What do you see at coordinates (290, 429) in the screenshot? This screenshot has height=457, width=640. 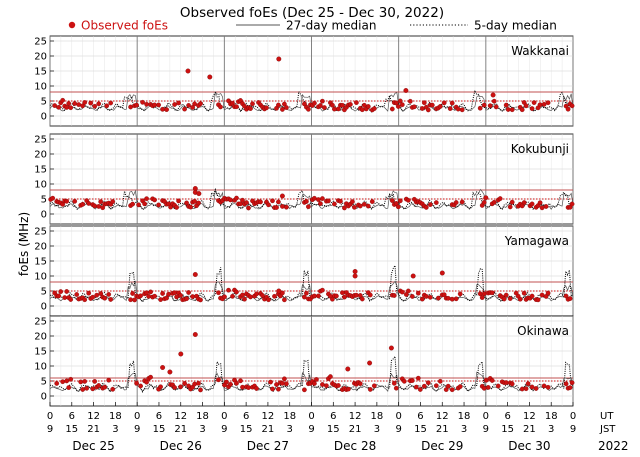 I see `jst-tick-label: 3` at bounding box center [290, 429].